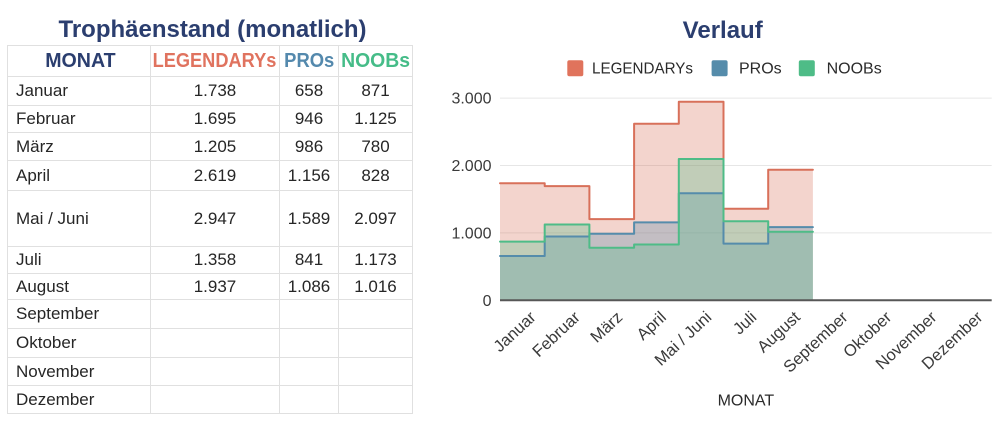 This screenshot has width=1000, height=427. I want to click on svg-text: Februar, so click(556, 334).